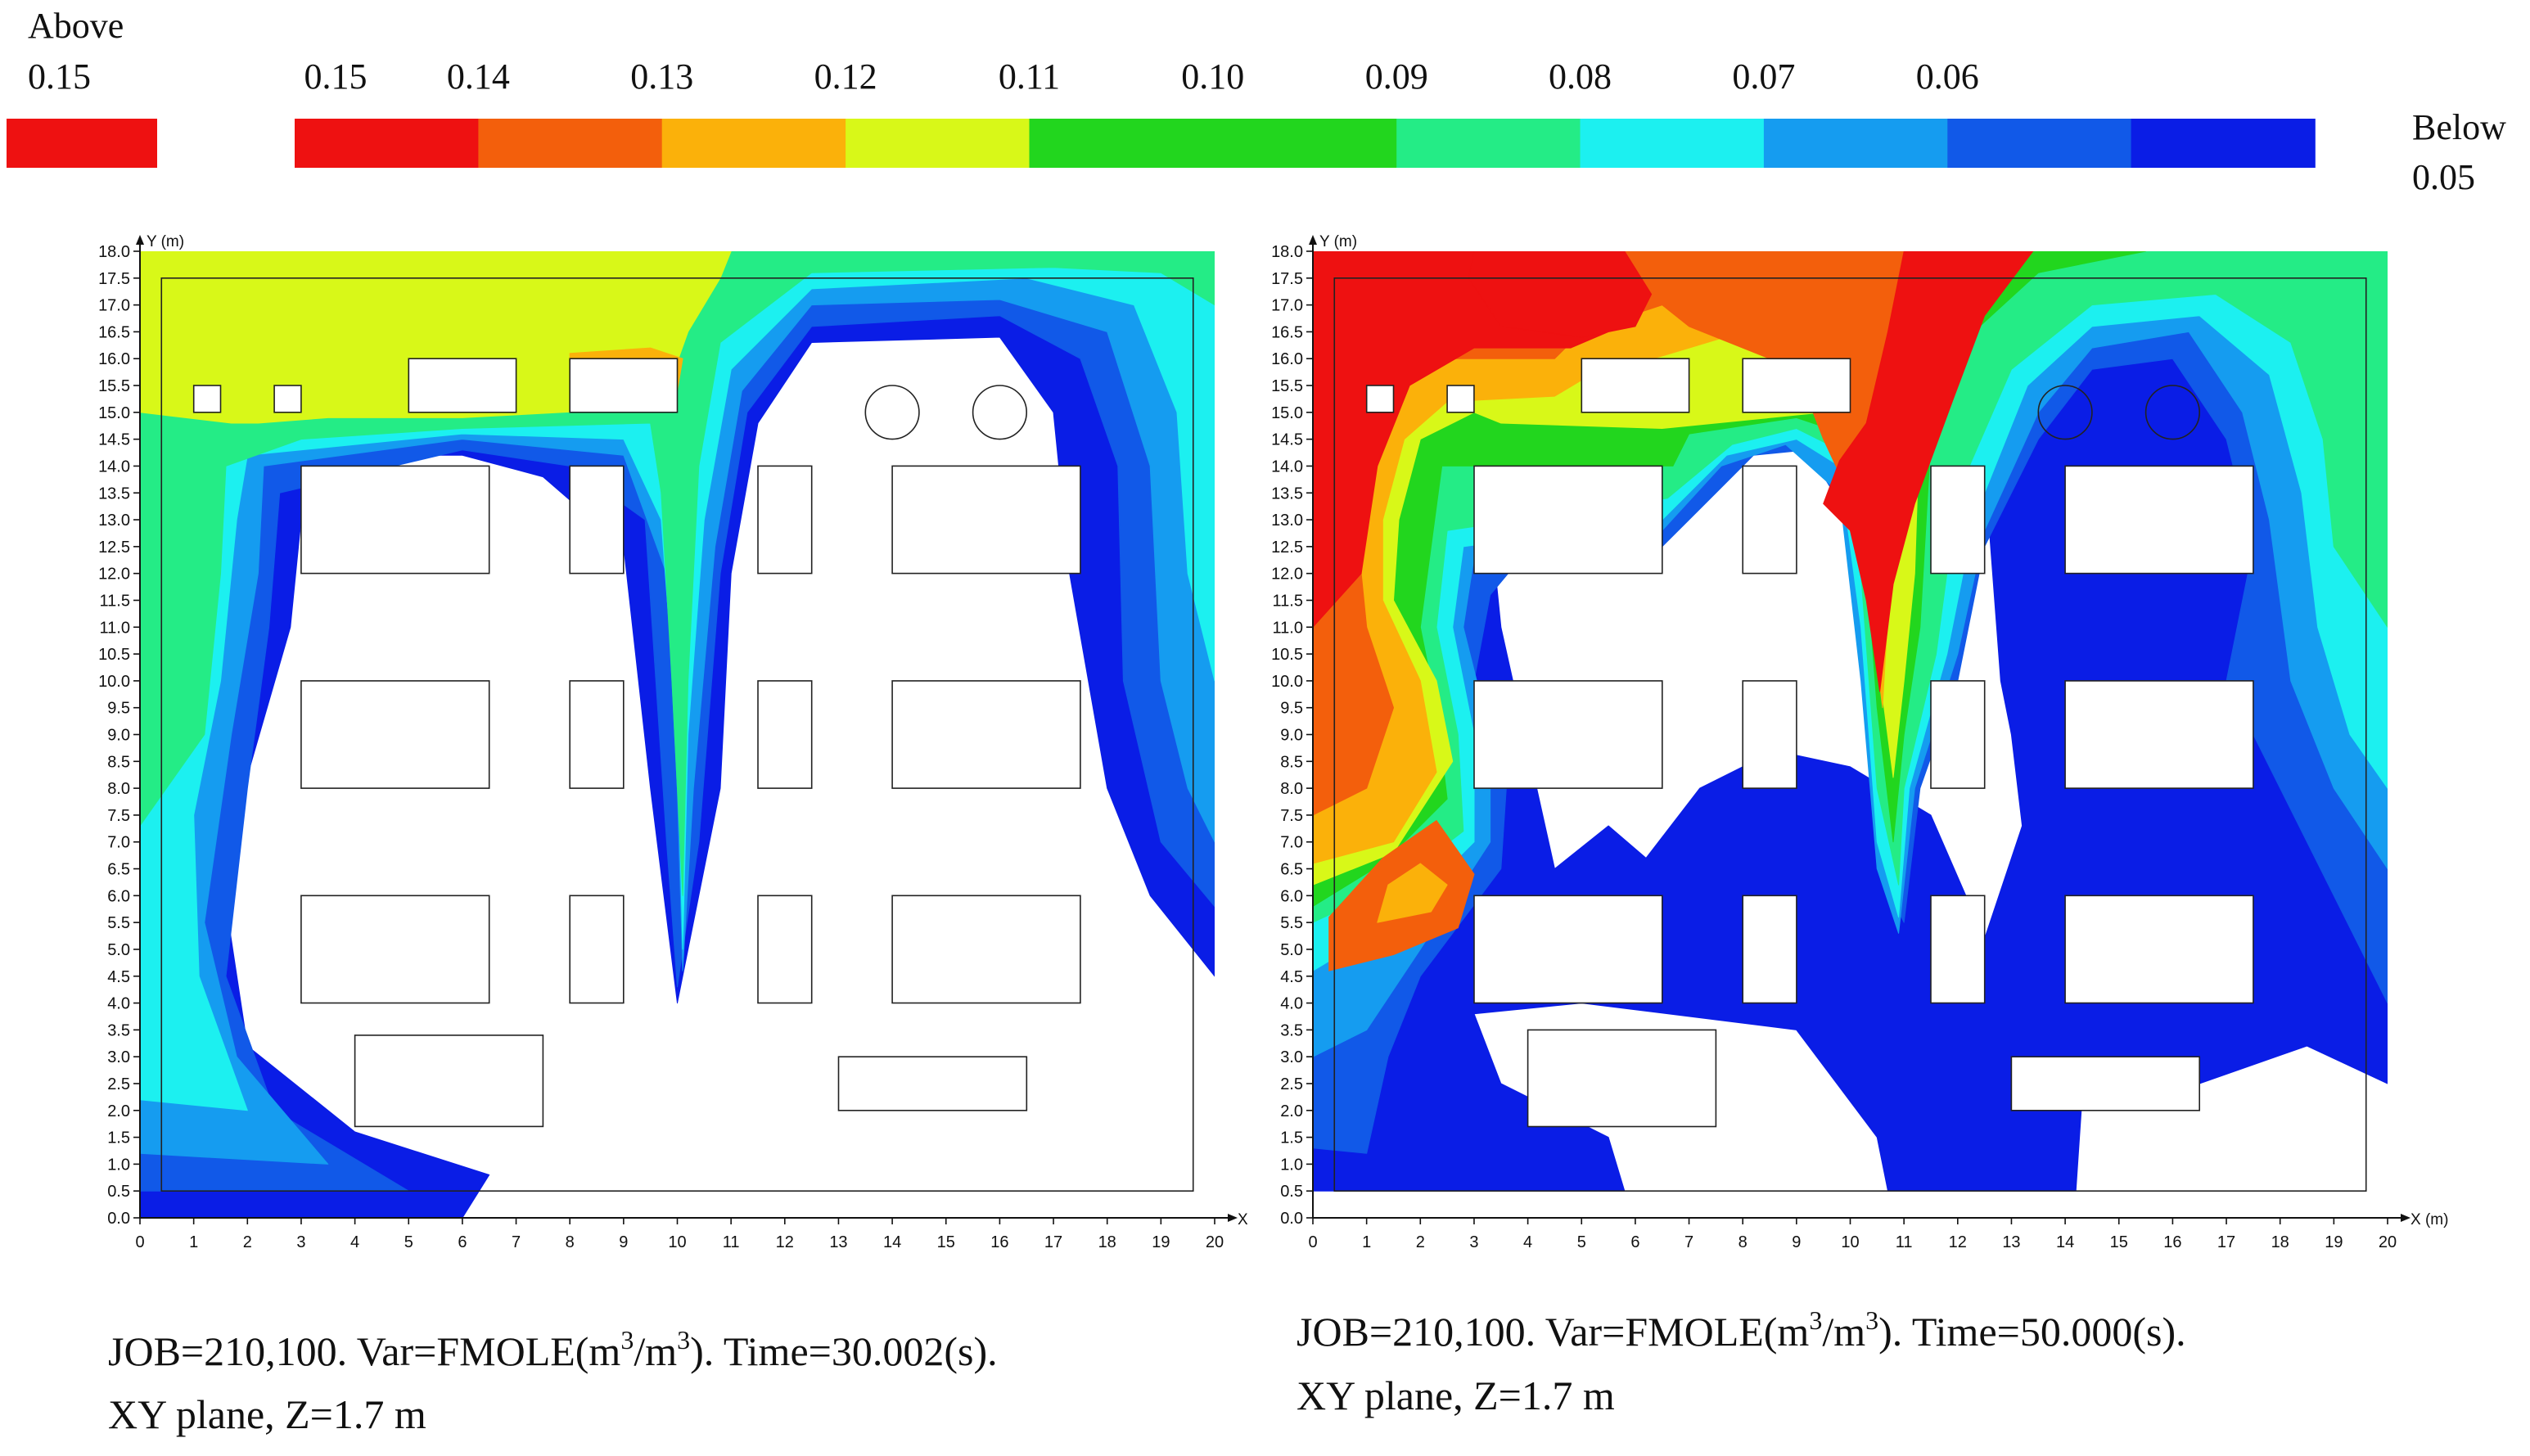 The height and width of the screenshot is (1456, 2530). Describe the element at coordinates (1030, 76) in the screenshot. I see `legend-tick-label: 0.11` at that location.